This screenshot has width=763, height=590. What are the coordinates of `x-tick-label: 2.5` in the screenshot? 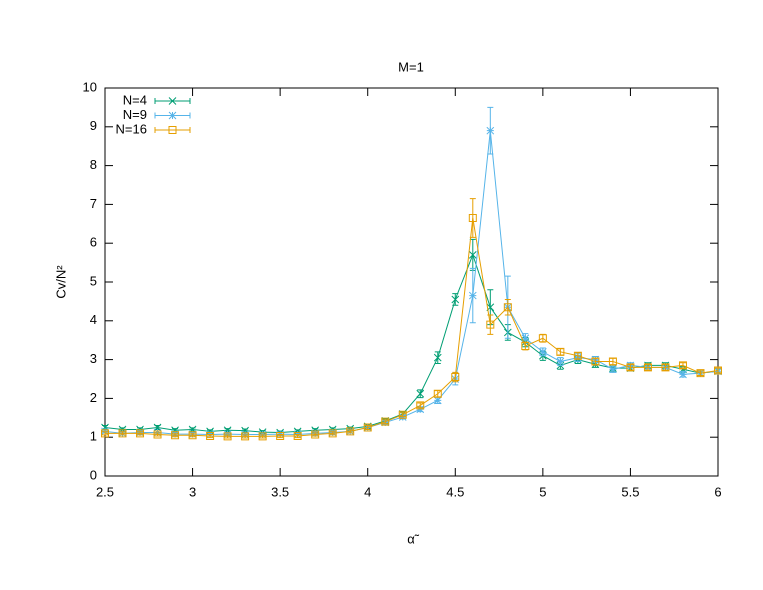 It's located at (105, 491).